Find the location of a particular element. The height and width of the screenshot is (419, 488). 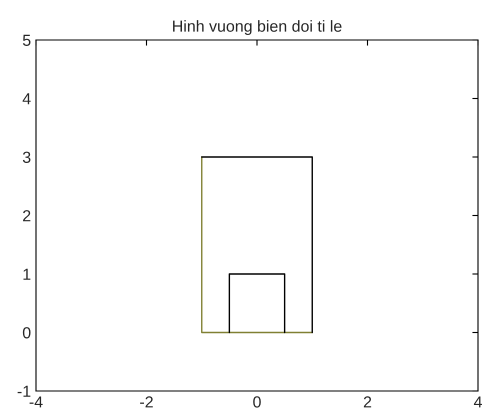

x-tick-label: -2 is located at coordinates (146, 402).